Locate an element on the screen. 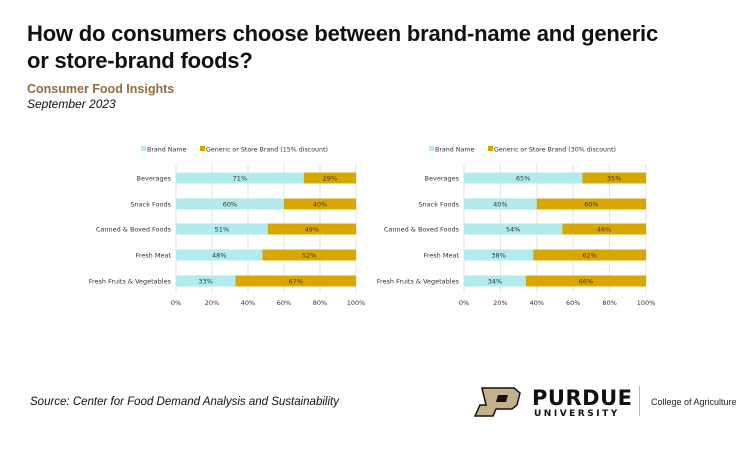 The image size is (750, 450). divider is located at coordinates (639, 401).